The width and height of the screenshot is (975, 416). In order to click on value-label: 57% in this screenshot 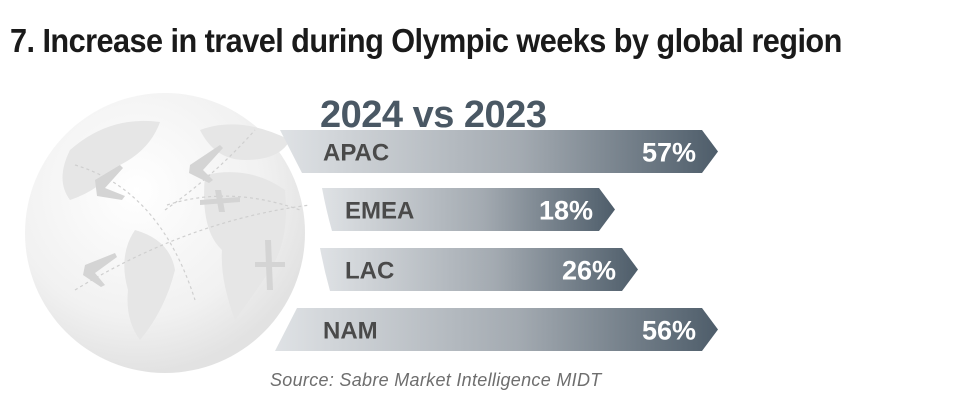, I will do `click(669, 153)`.